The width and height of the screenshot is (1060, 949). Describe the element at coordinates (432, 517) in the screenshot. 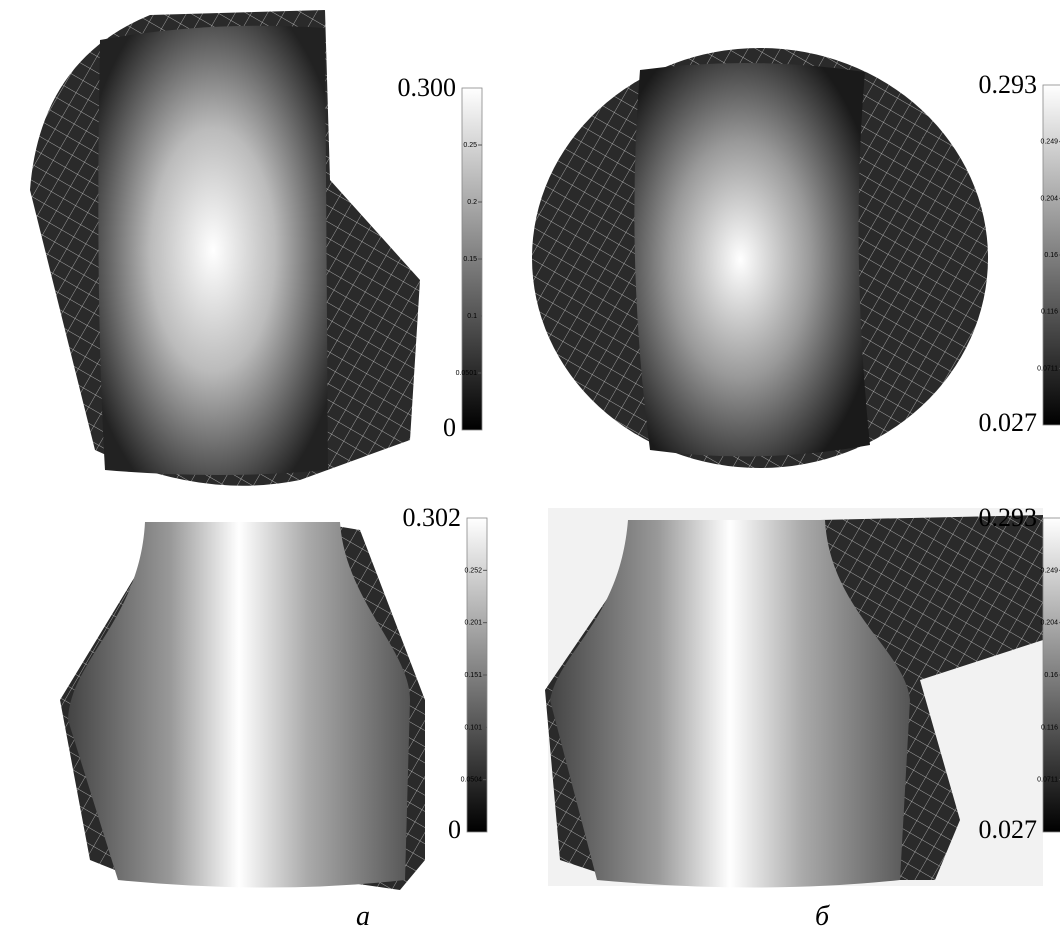

I see `colorbar-max-label: 0.302` at that location.